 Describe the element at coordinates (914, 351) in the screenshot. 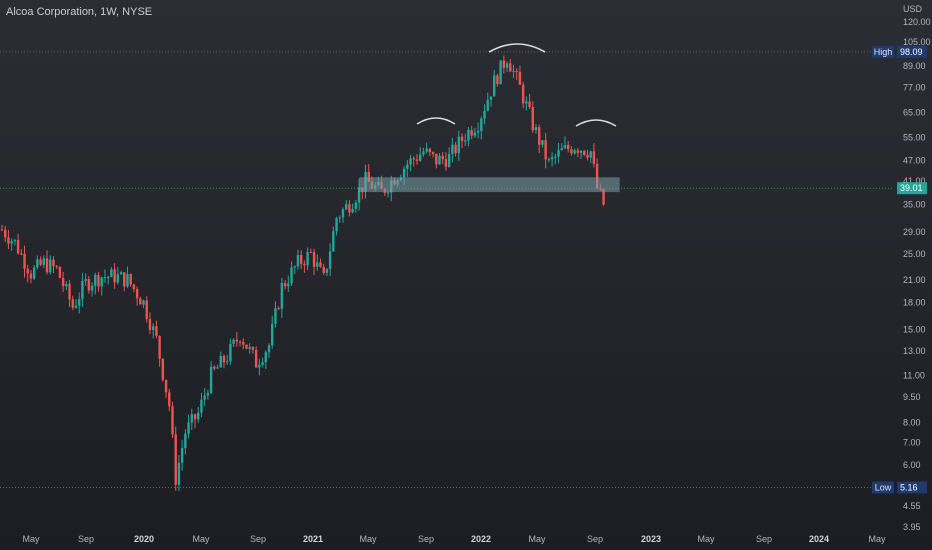

I see `price-tick-label: 13.00` at that location.